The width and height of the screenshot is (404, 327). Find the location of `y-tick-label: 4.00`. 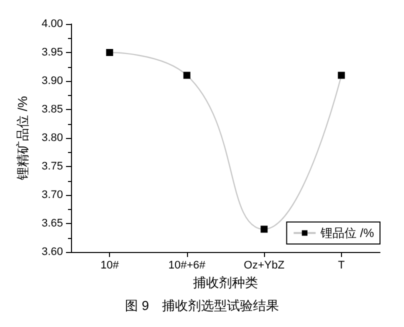

y-tick-label: 4.00 is located at coordinates (52, 24).